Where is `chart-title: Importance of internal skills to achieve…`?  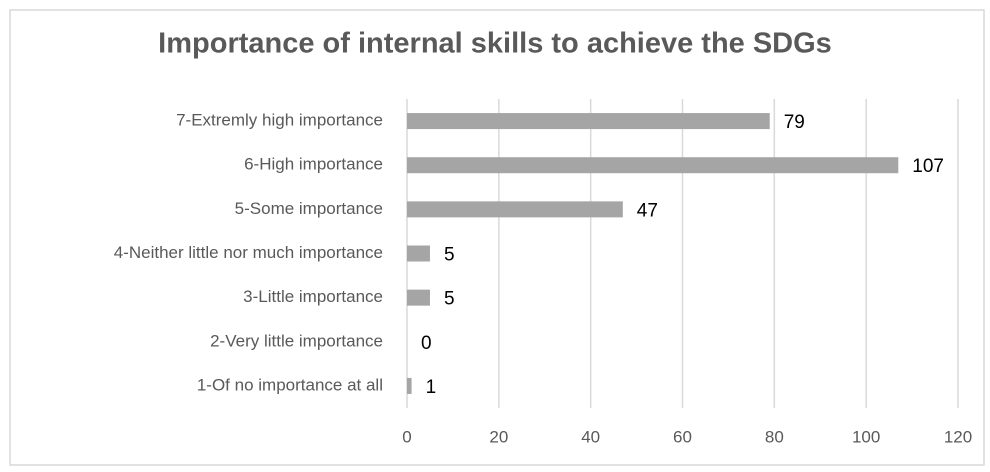 chart-title: Importance of internal skills to achieve… is located at coordinates (495, 44).